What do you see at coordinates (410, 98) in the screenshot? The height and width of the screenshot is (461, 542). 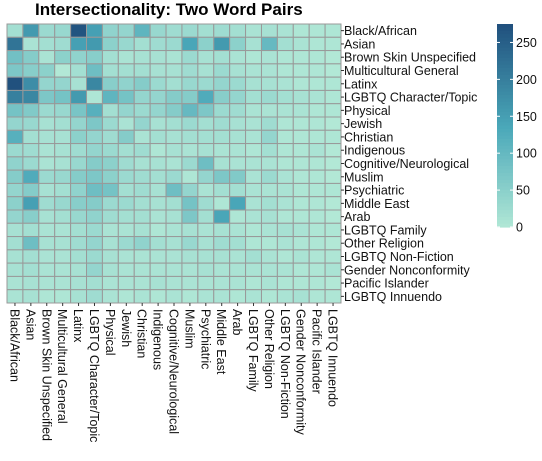 I see `y-tick-label: LGBTQ Character/Topic` at bounding box center [410, 98].